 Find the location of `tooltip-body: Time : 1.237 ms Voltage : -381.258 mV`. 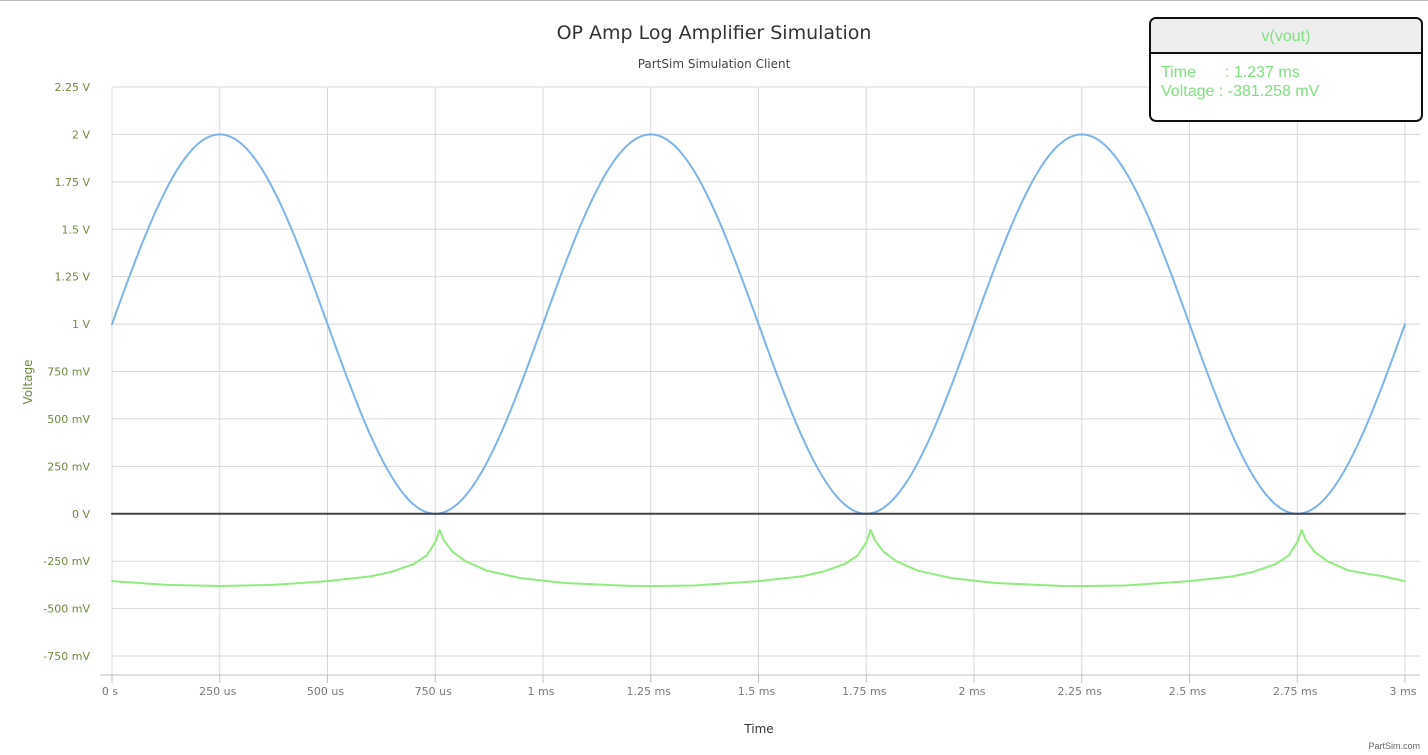

tooltip-body: Time : 1.237 ms Voltage : -381.258 mV is located at coordinates (1286, 82).